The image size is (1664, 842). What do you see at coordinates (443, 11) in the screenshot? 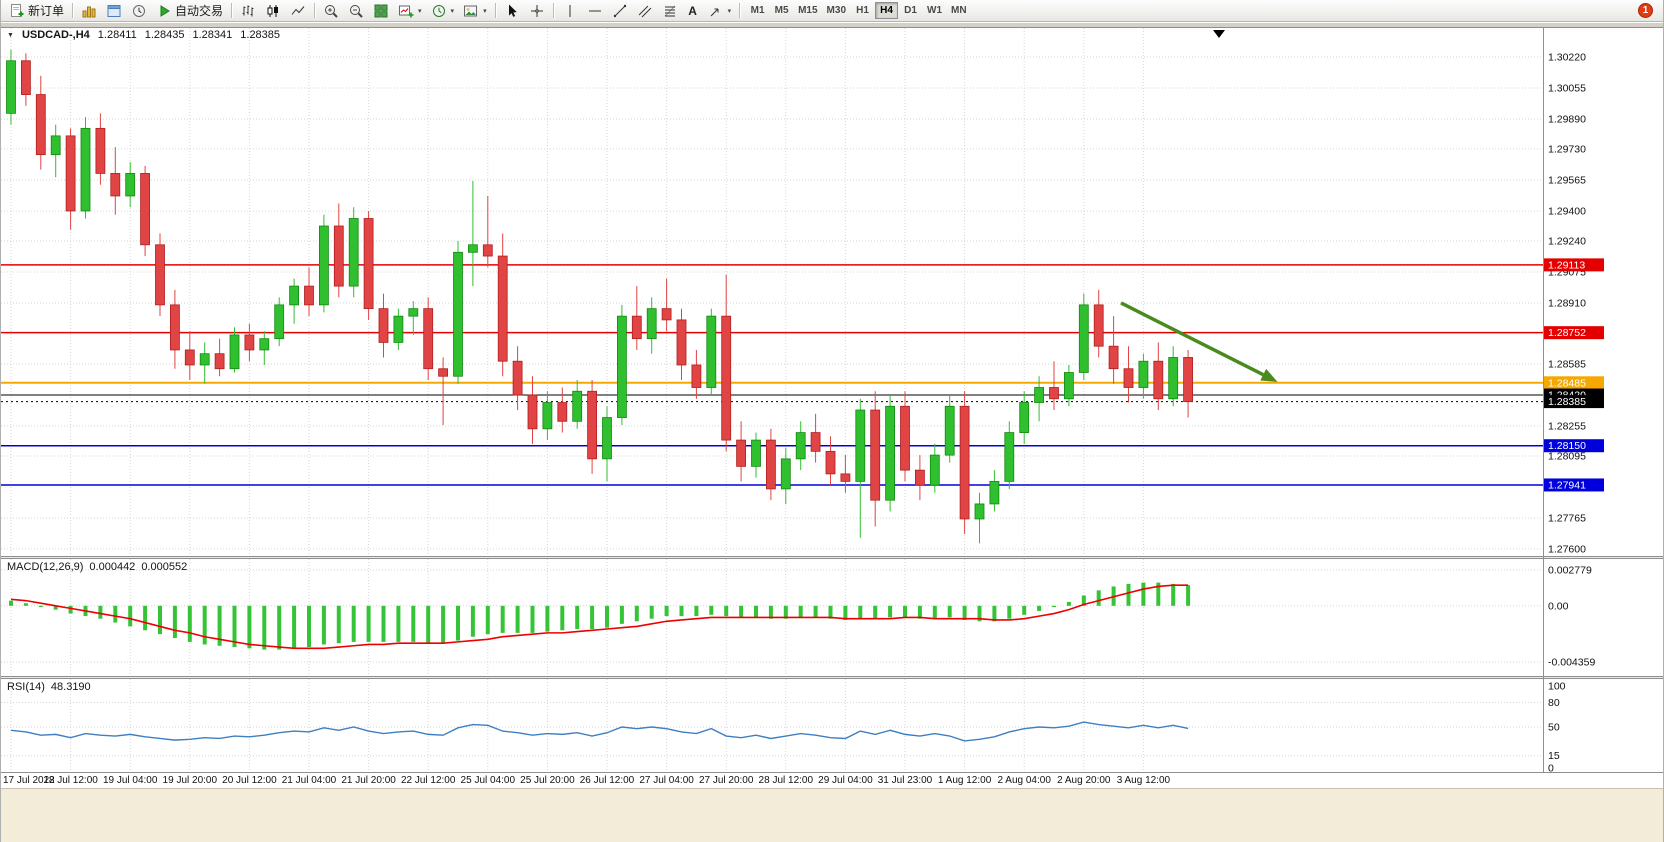
I see `periods-dropdown-button: ▾` at bounding box center [443, 11].